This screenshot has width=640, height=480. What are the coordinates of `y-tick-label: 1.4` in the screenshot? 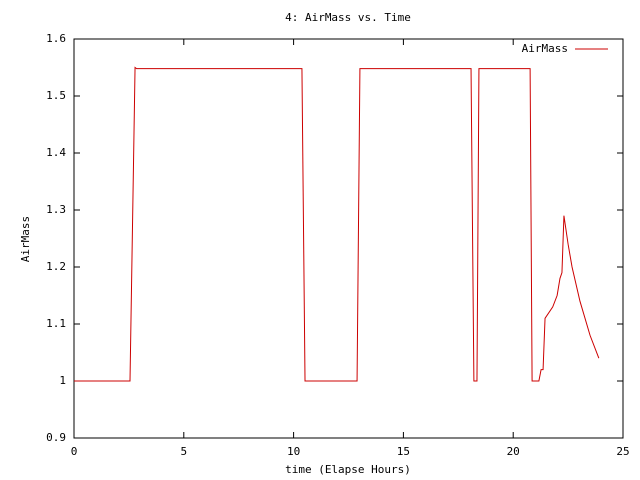 It's located at (56, 152).